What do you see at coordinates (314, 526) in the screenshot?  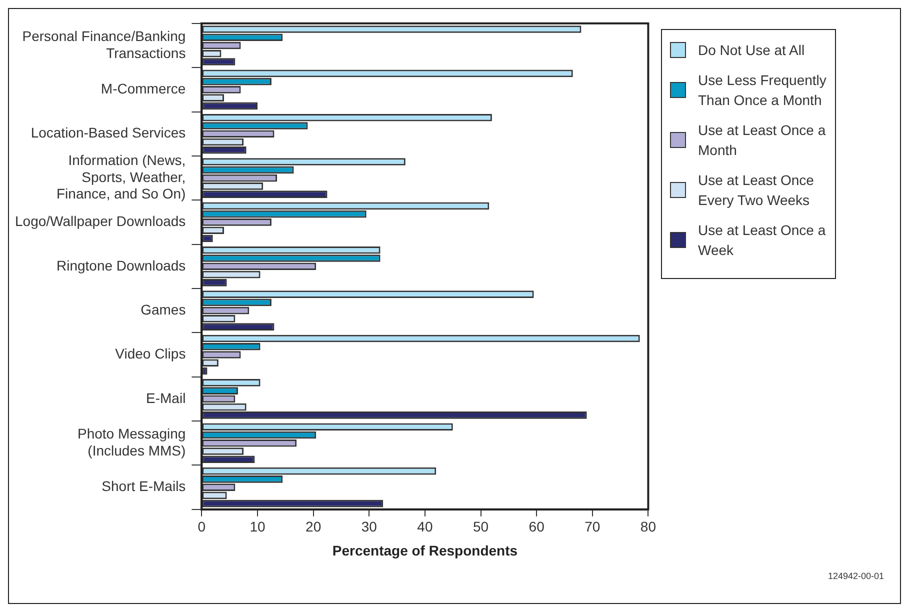 I see `x-tick-label: 20` at bounding box center [314, 526].